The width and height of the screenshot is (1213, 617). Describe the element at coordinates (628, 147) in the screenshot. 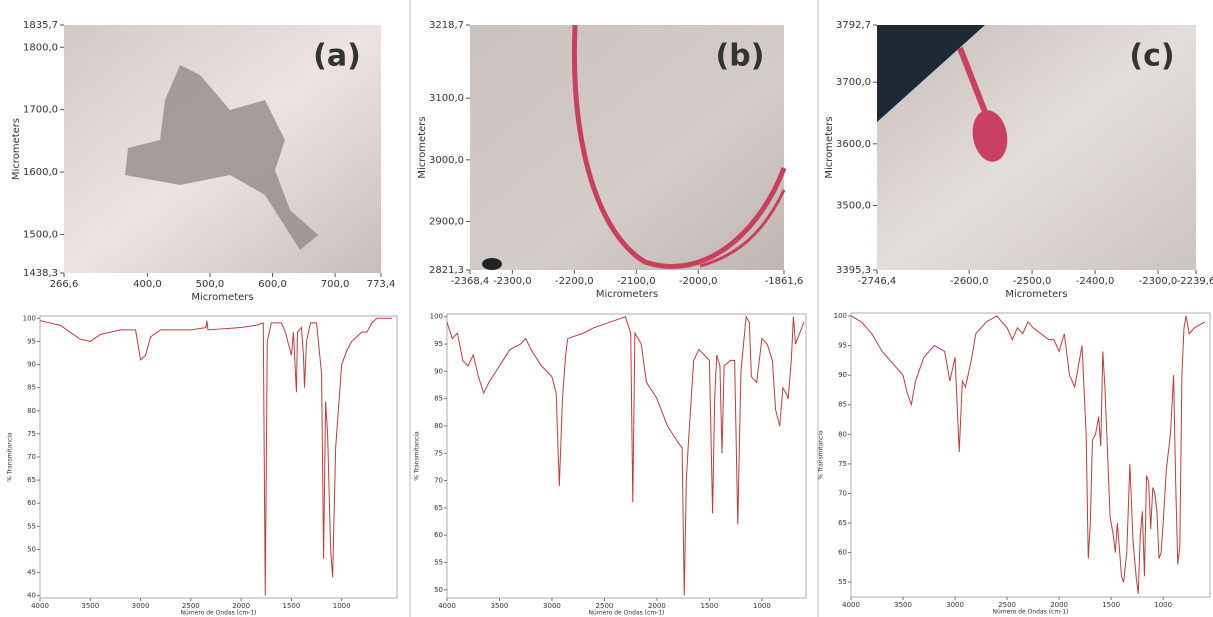

I see `micrograph-b` at that location.